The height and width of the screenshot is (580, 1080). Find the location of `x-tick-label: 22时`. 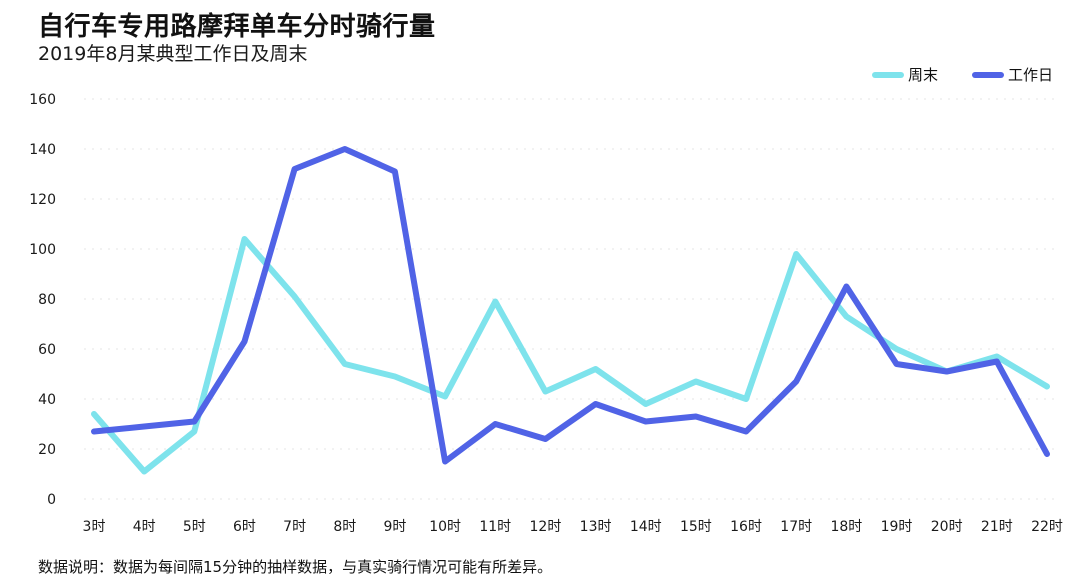

x-tick-label: 22时 is located at coordinates (1047, 527).